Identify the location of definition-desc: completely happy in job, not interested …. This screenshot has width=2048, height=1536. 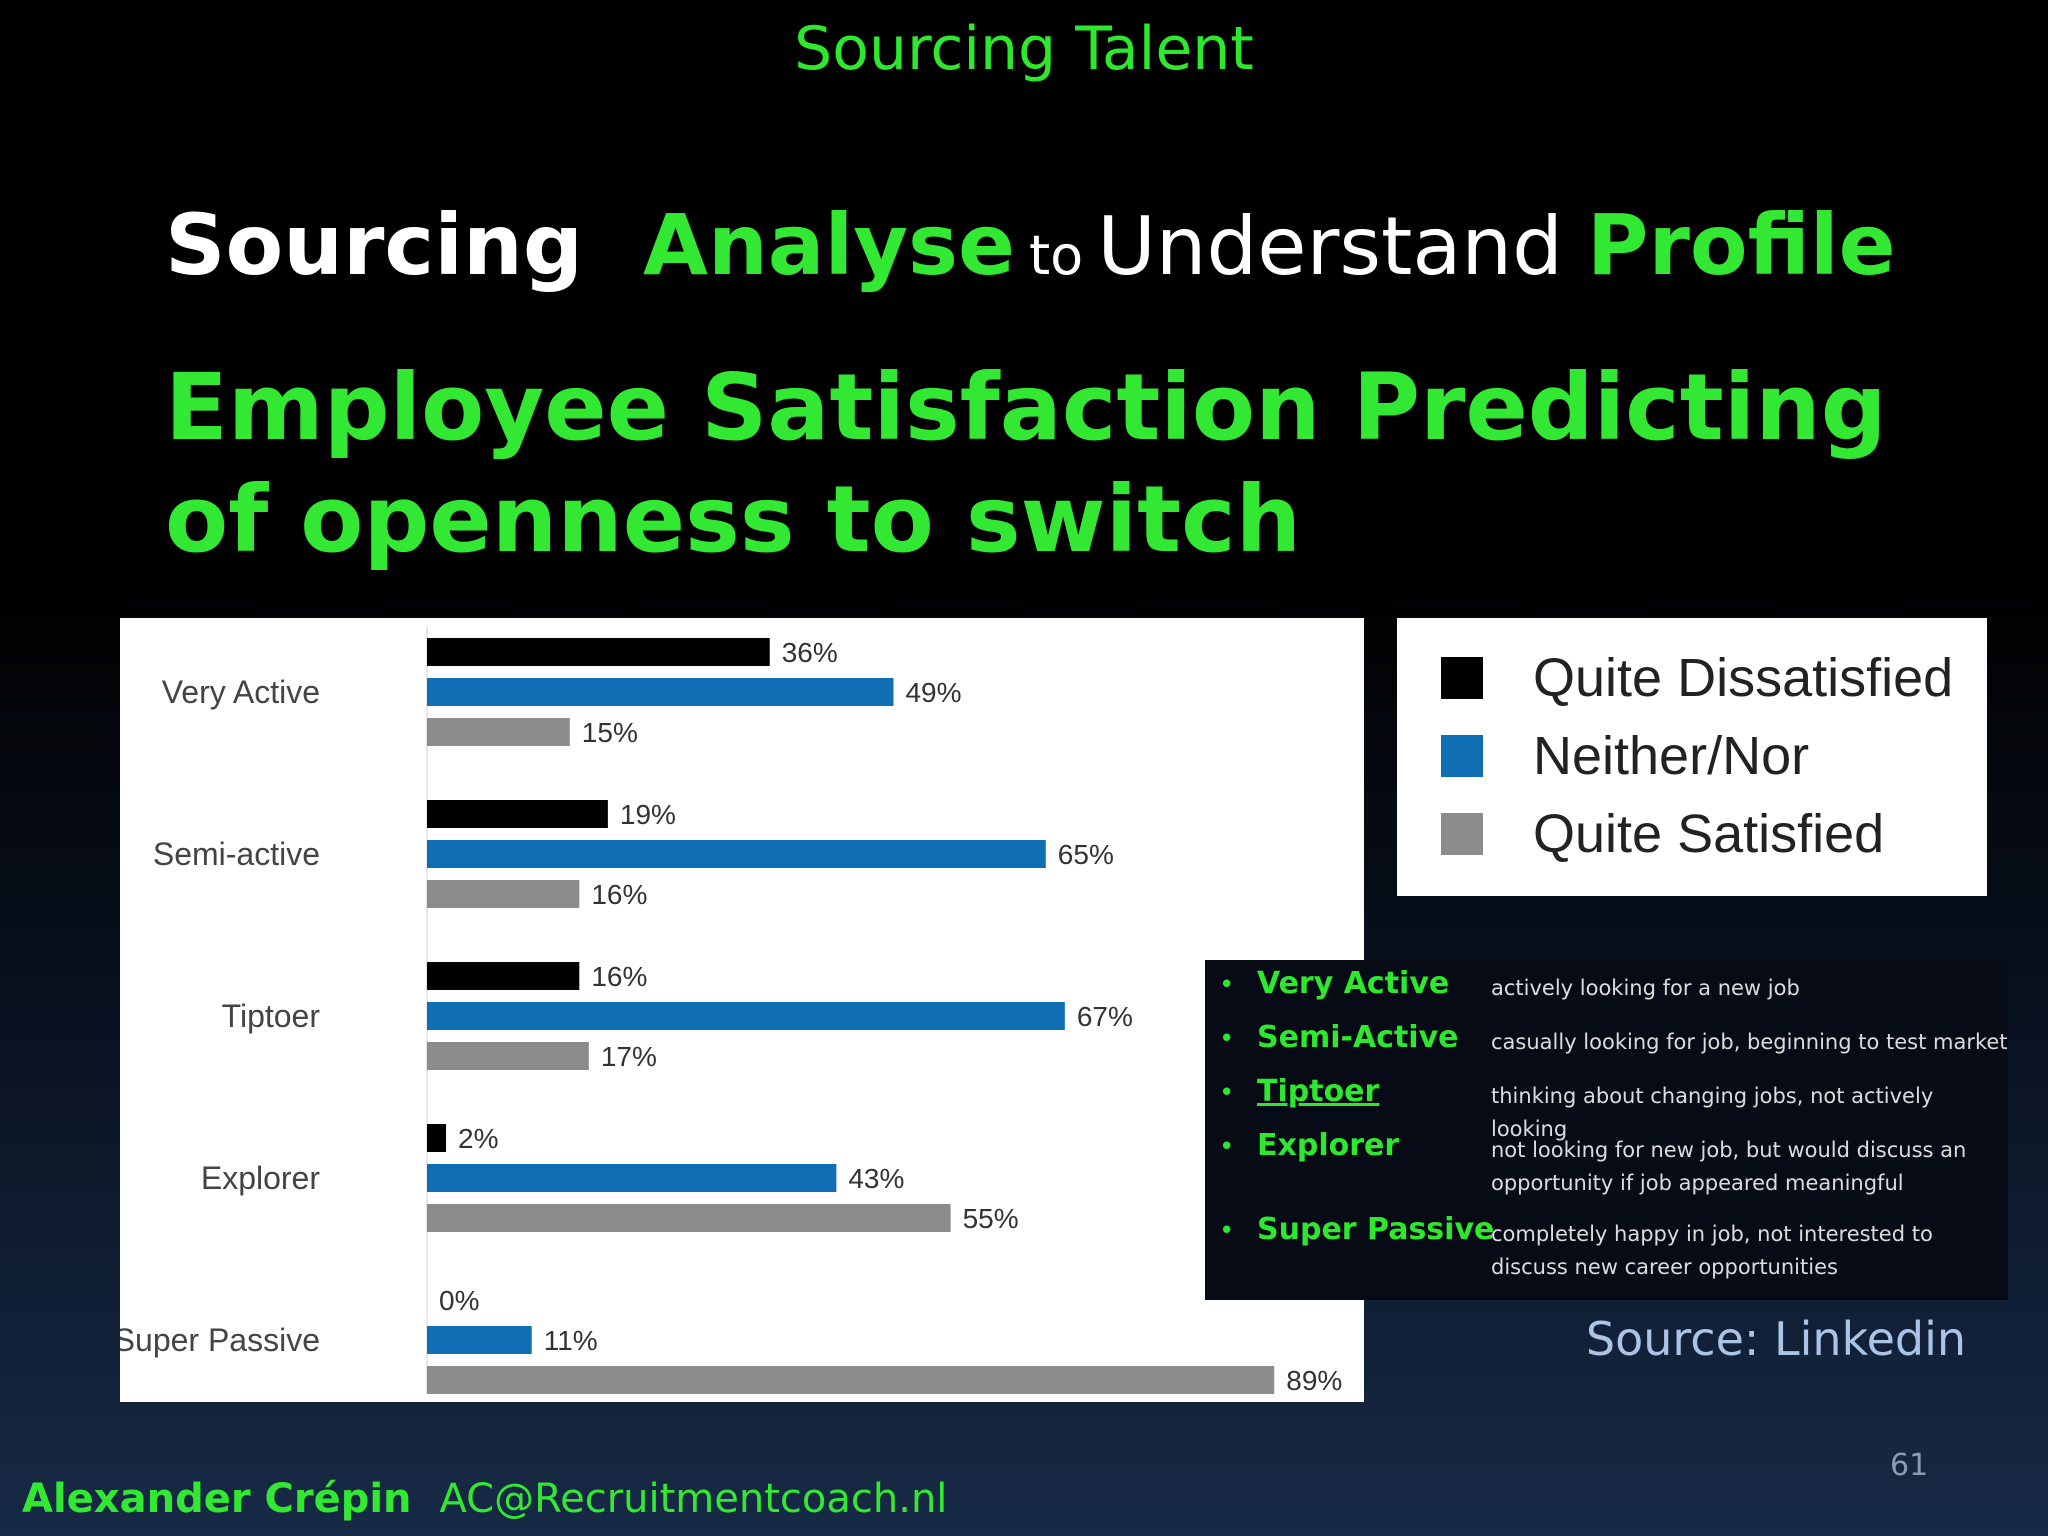
(1712, 1250).